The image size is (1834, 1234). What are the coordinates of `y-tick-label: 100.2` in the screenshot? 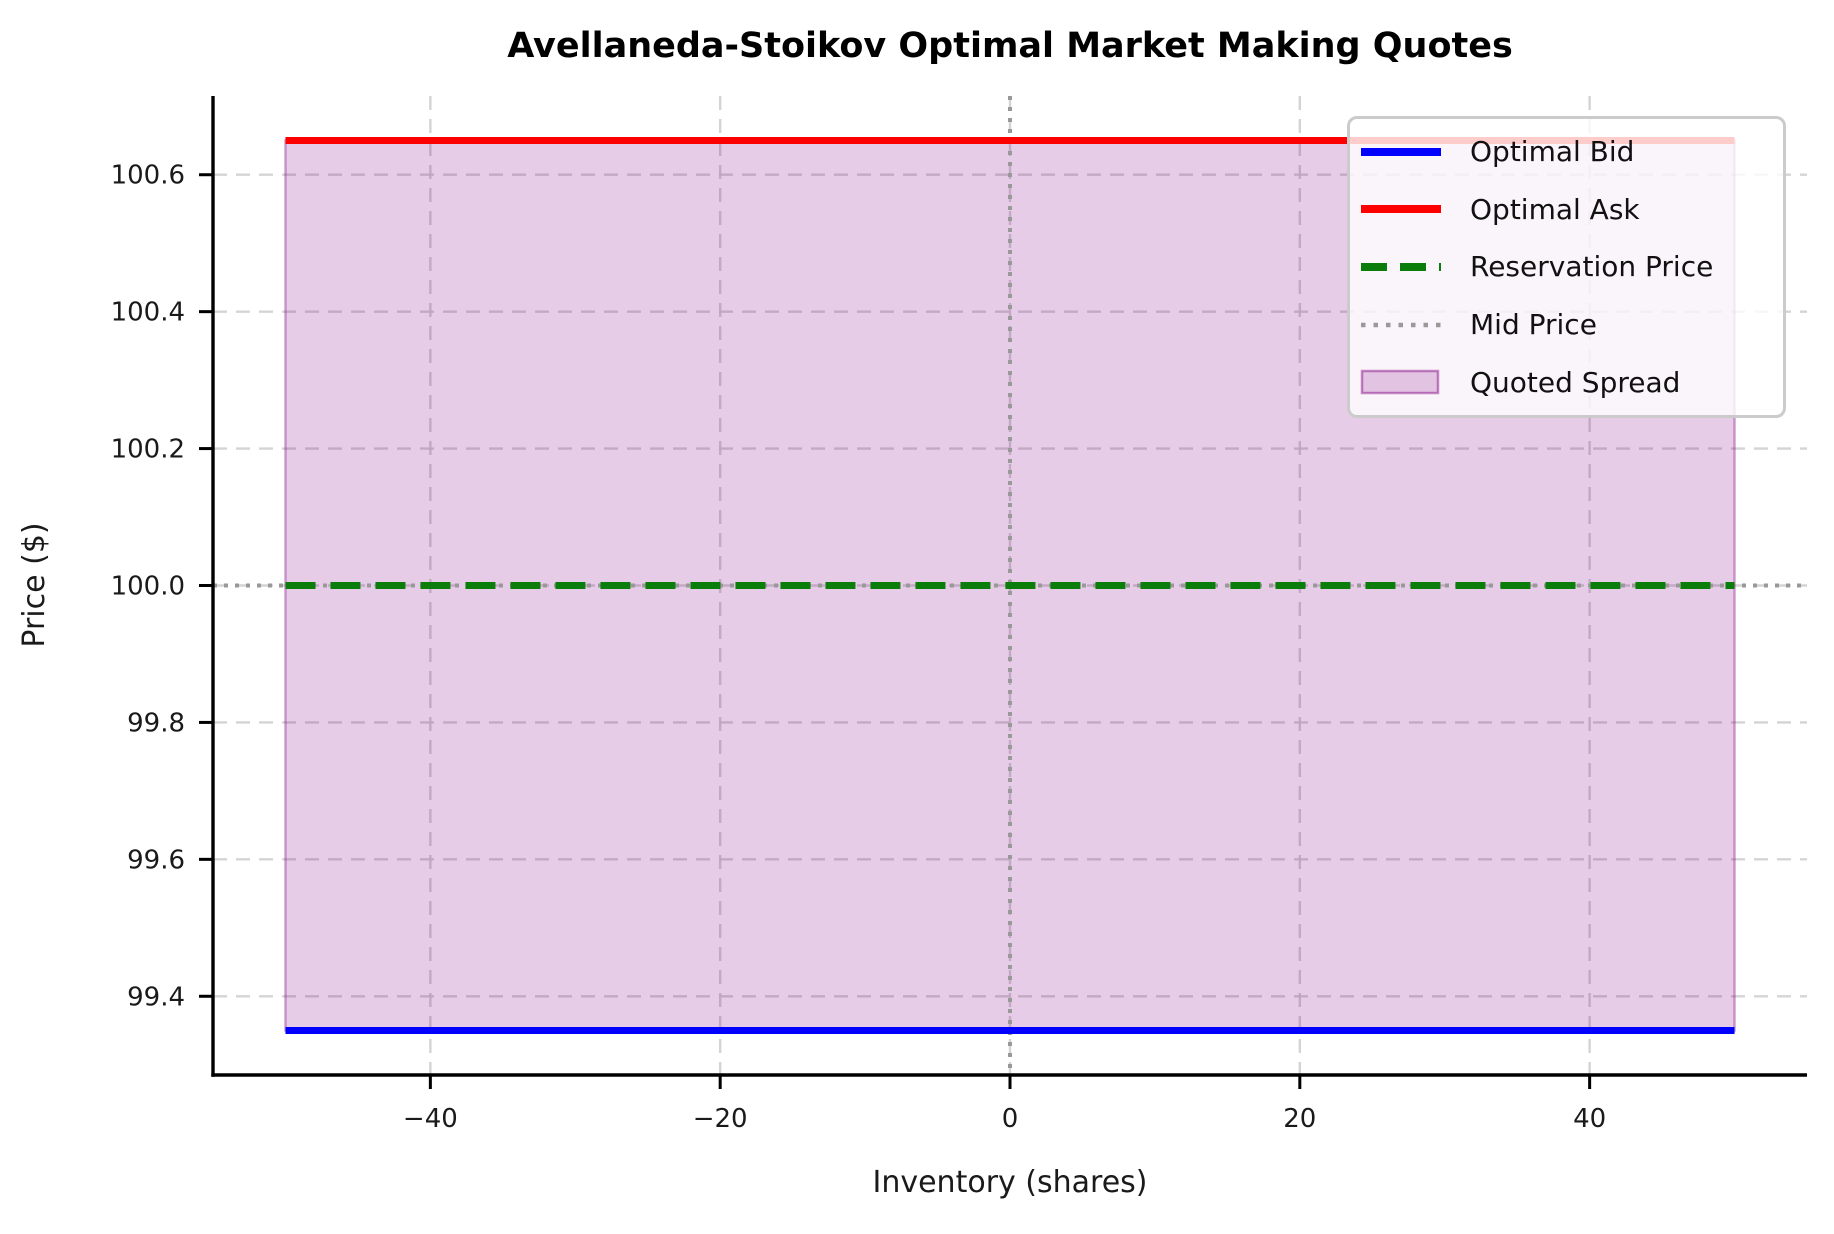 It's located at (148, 450).